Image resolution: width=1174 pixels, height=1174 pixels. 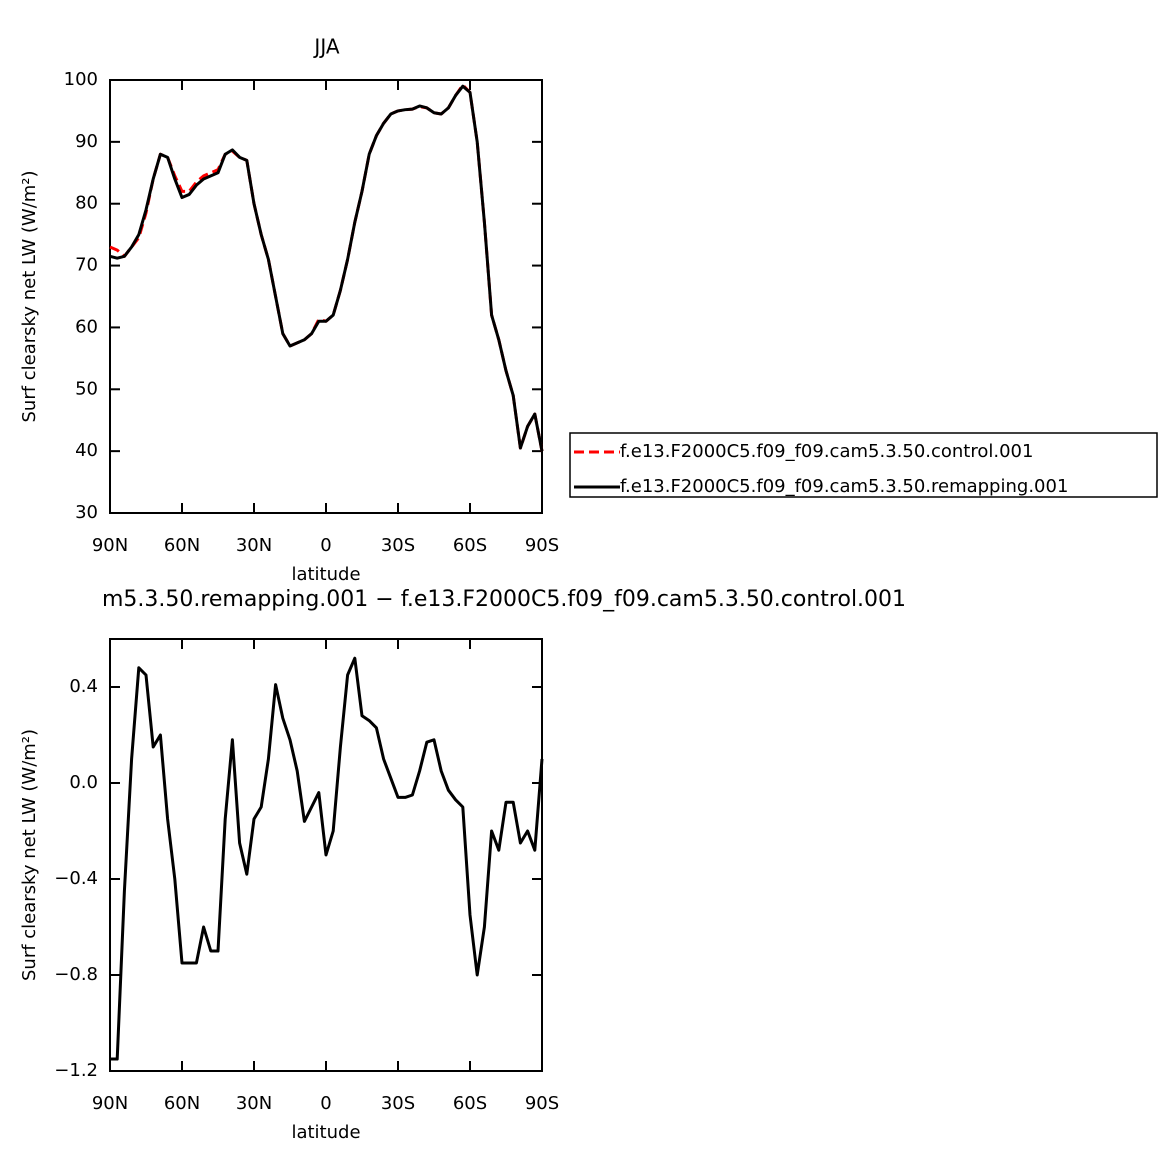 I want to click on y-tick-label: 30, so click(x=86, y=512).